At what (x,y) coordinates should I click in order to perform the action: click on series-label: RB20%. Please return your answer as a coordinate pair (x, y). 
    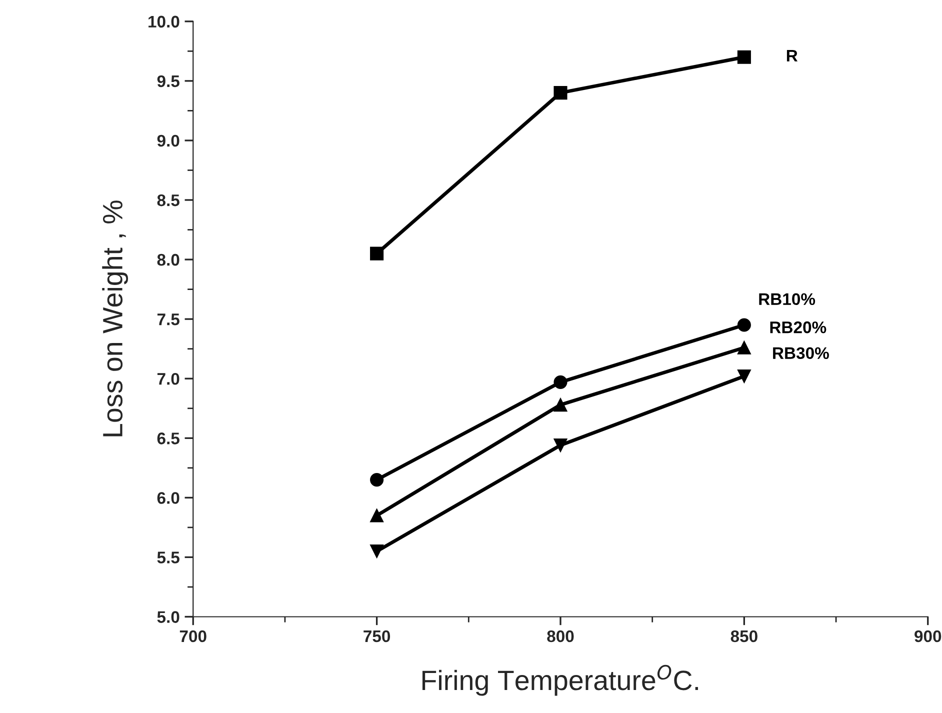
    Looking at the image, I should click on (798, 327).